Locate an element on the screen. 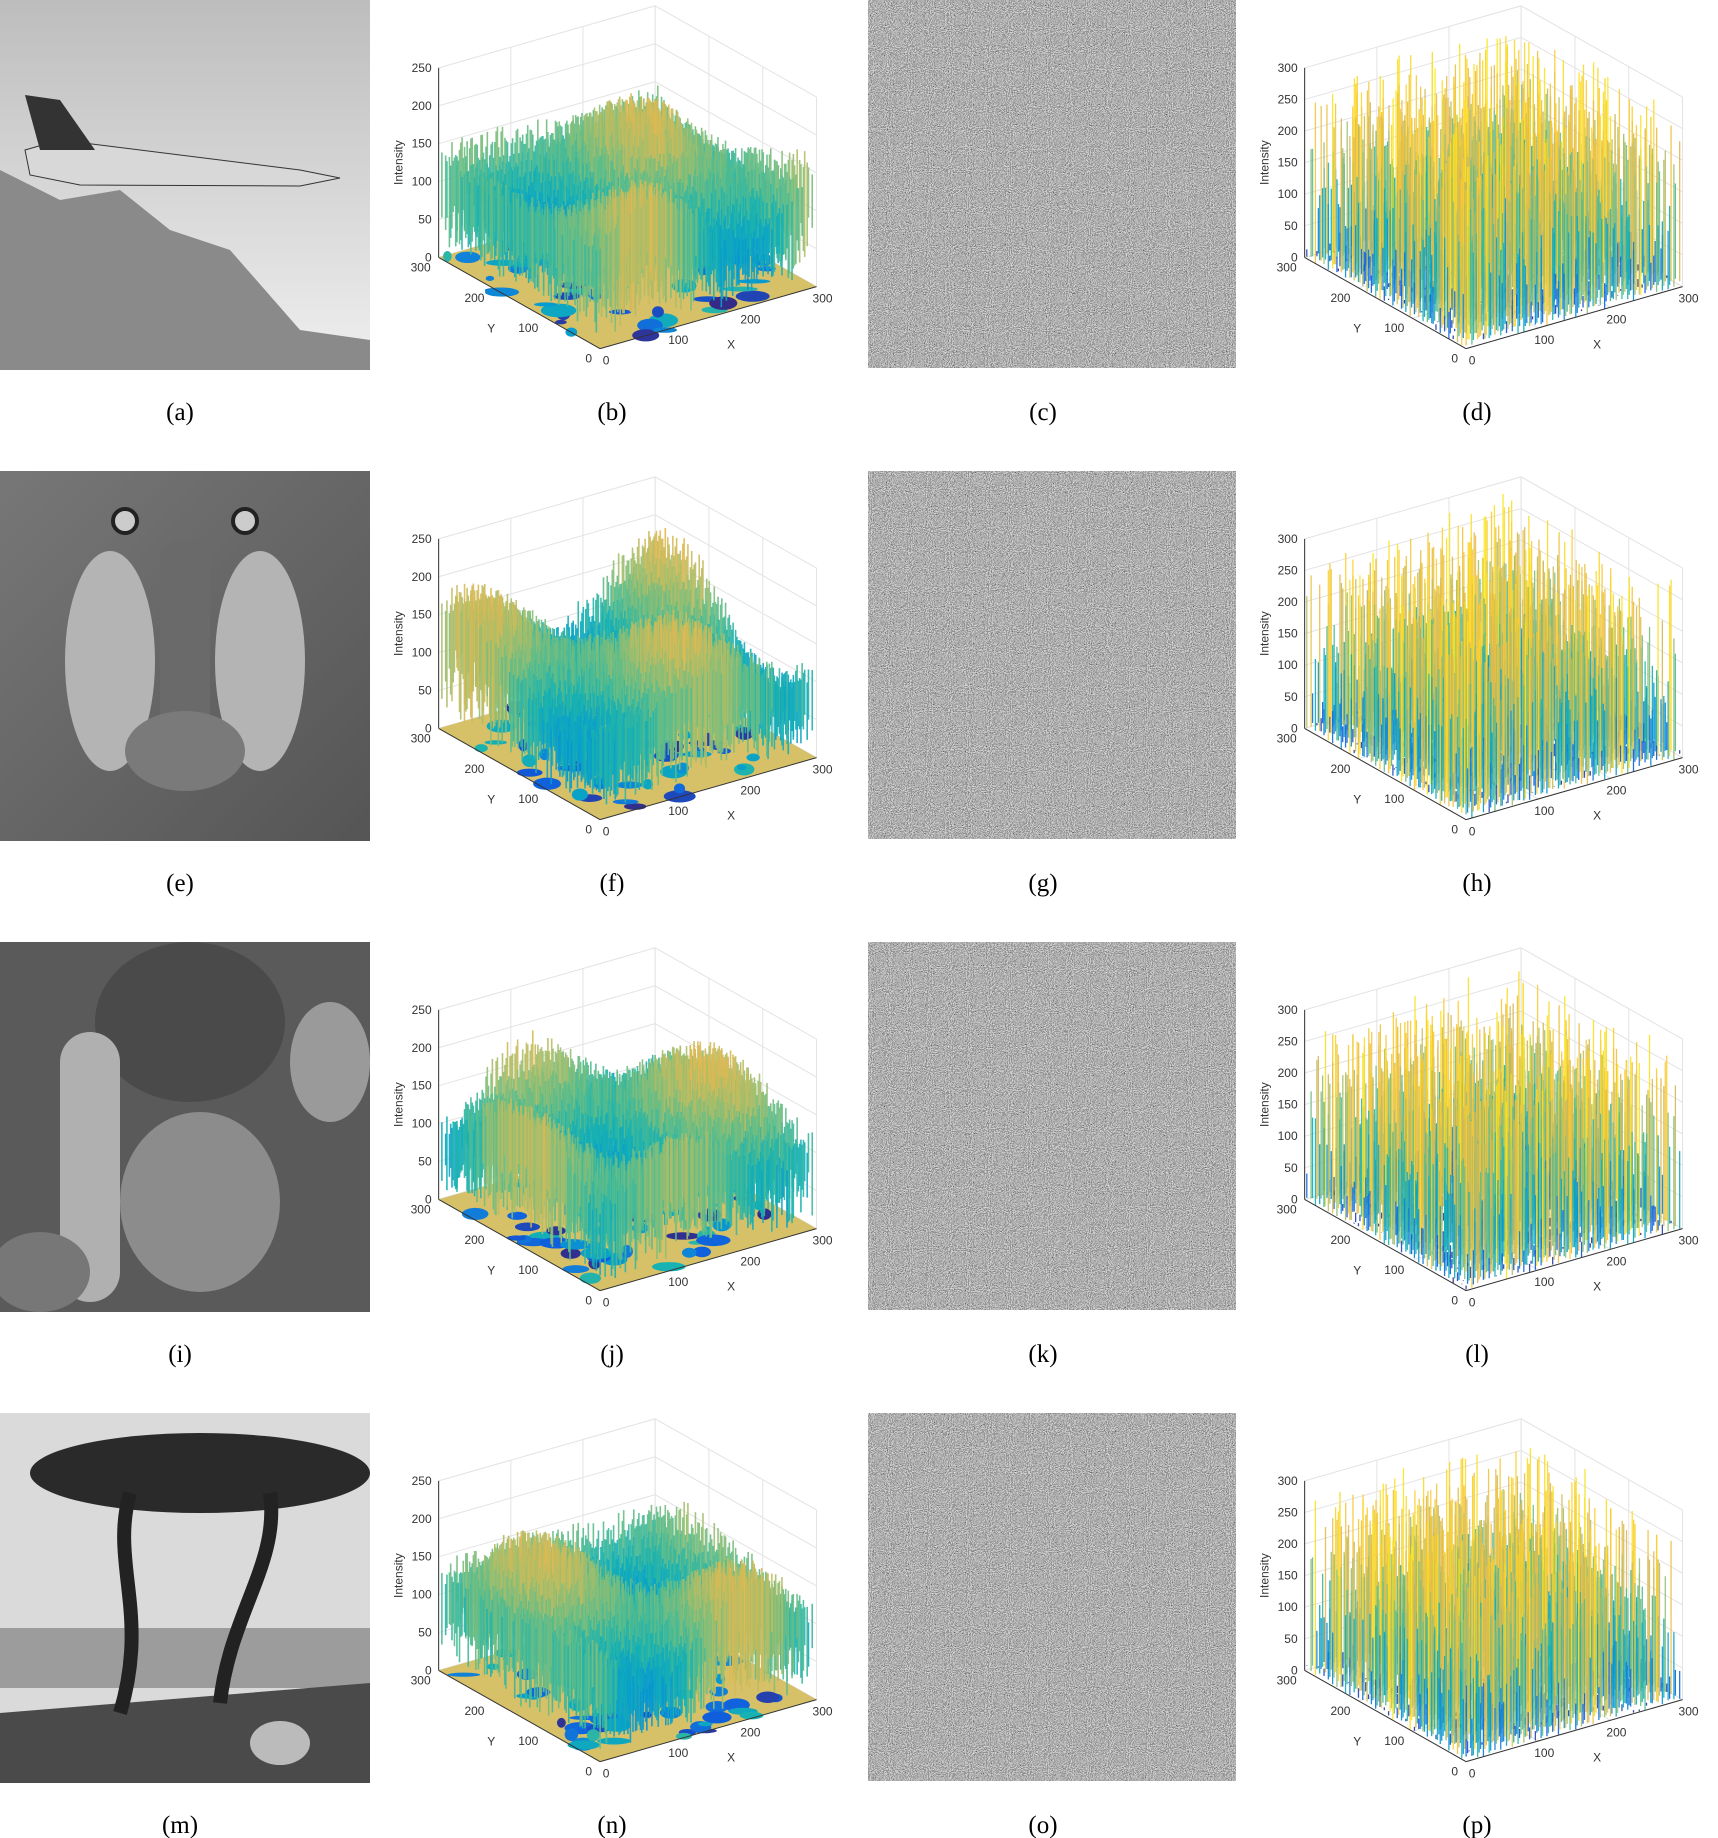  plane is located at coordinates (182, 163).